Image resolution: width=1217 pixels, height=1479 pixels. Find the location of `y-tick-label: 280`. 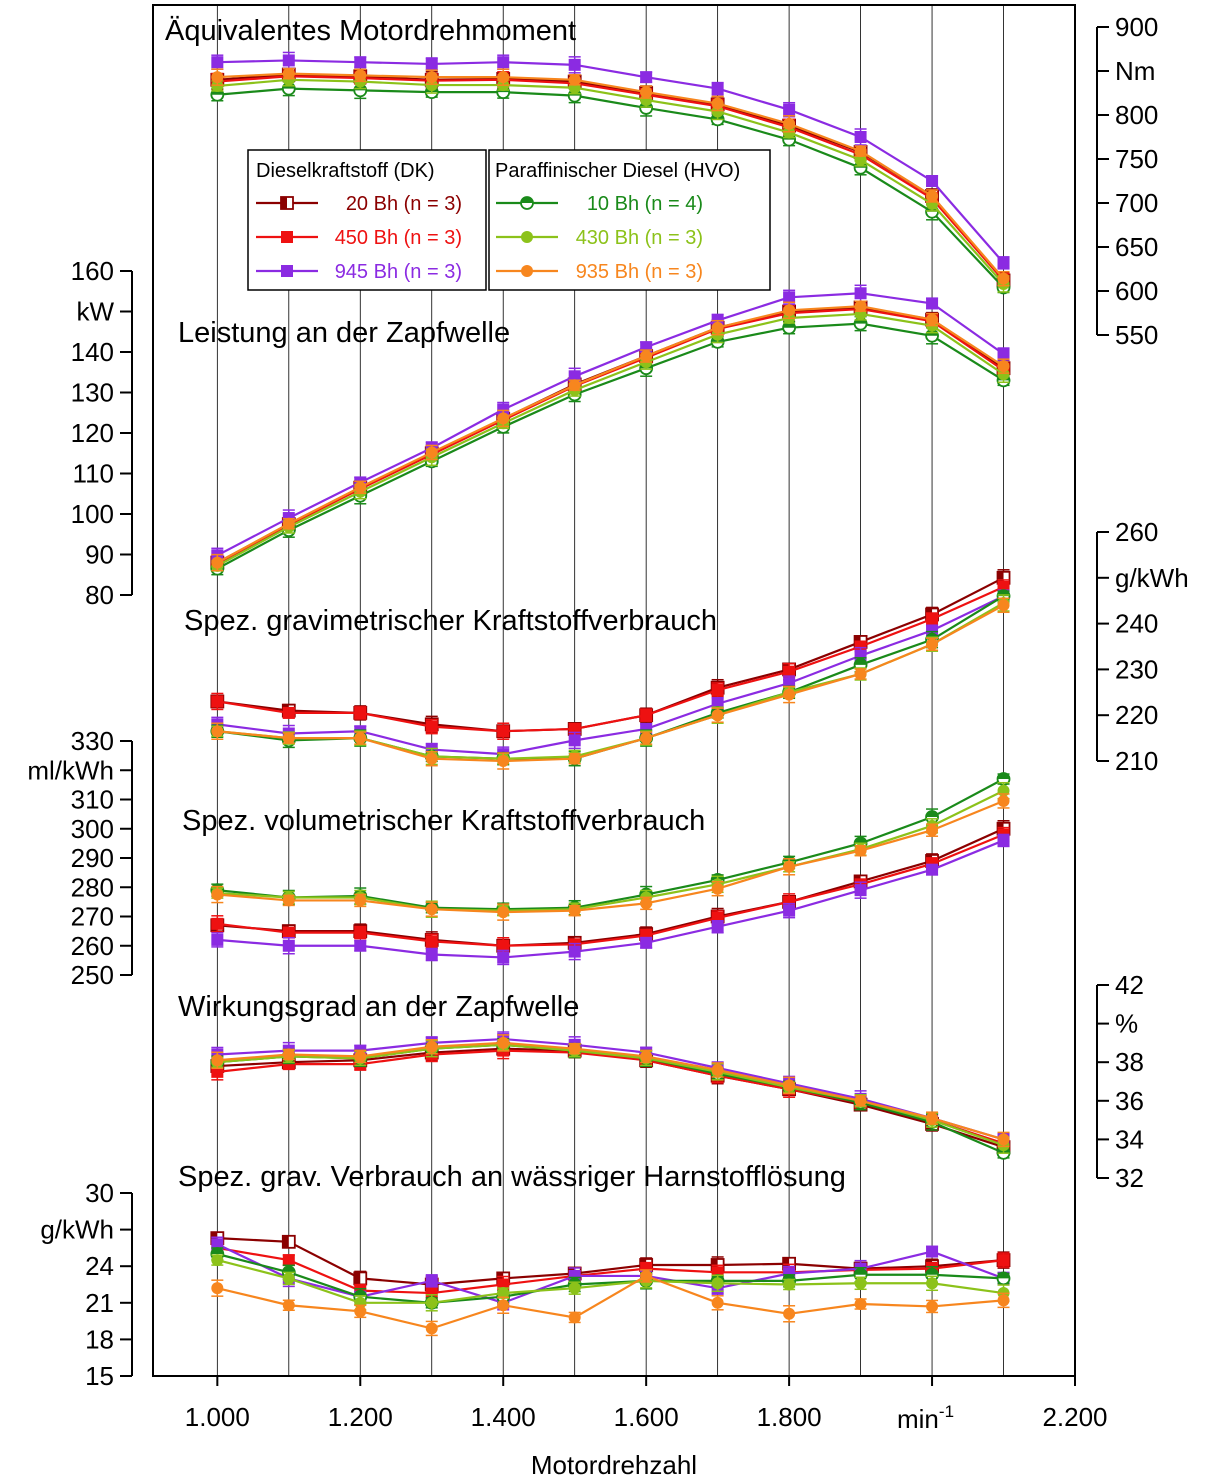

y-tick-label: 280 is located at coordinates (92, 887).